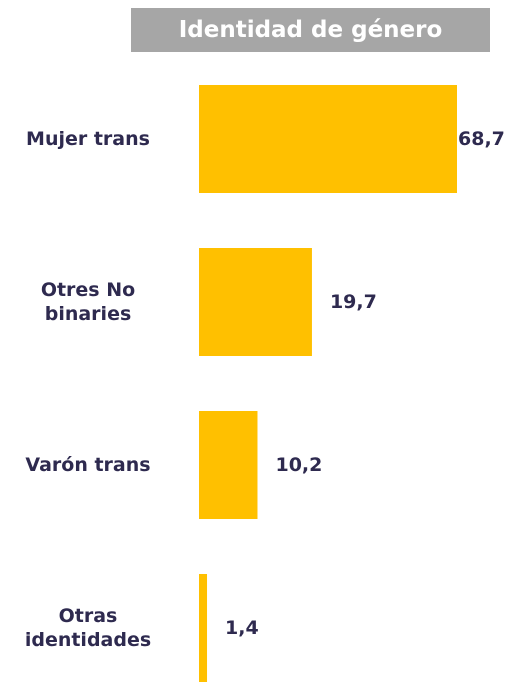 Image resolution: width=516 pixels, height=685 pixels. What do you see at coordinates (88, 139) in the screenshot?
I see `category-label: Mujer trans` at bounding box center [88, 139].